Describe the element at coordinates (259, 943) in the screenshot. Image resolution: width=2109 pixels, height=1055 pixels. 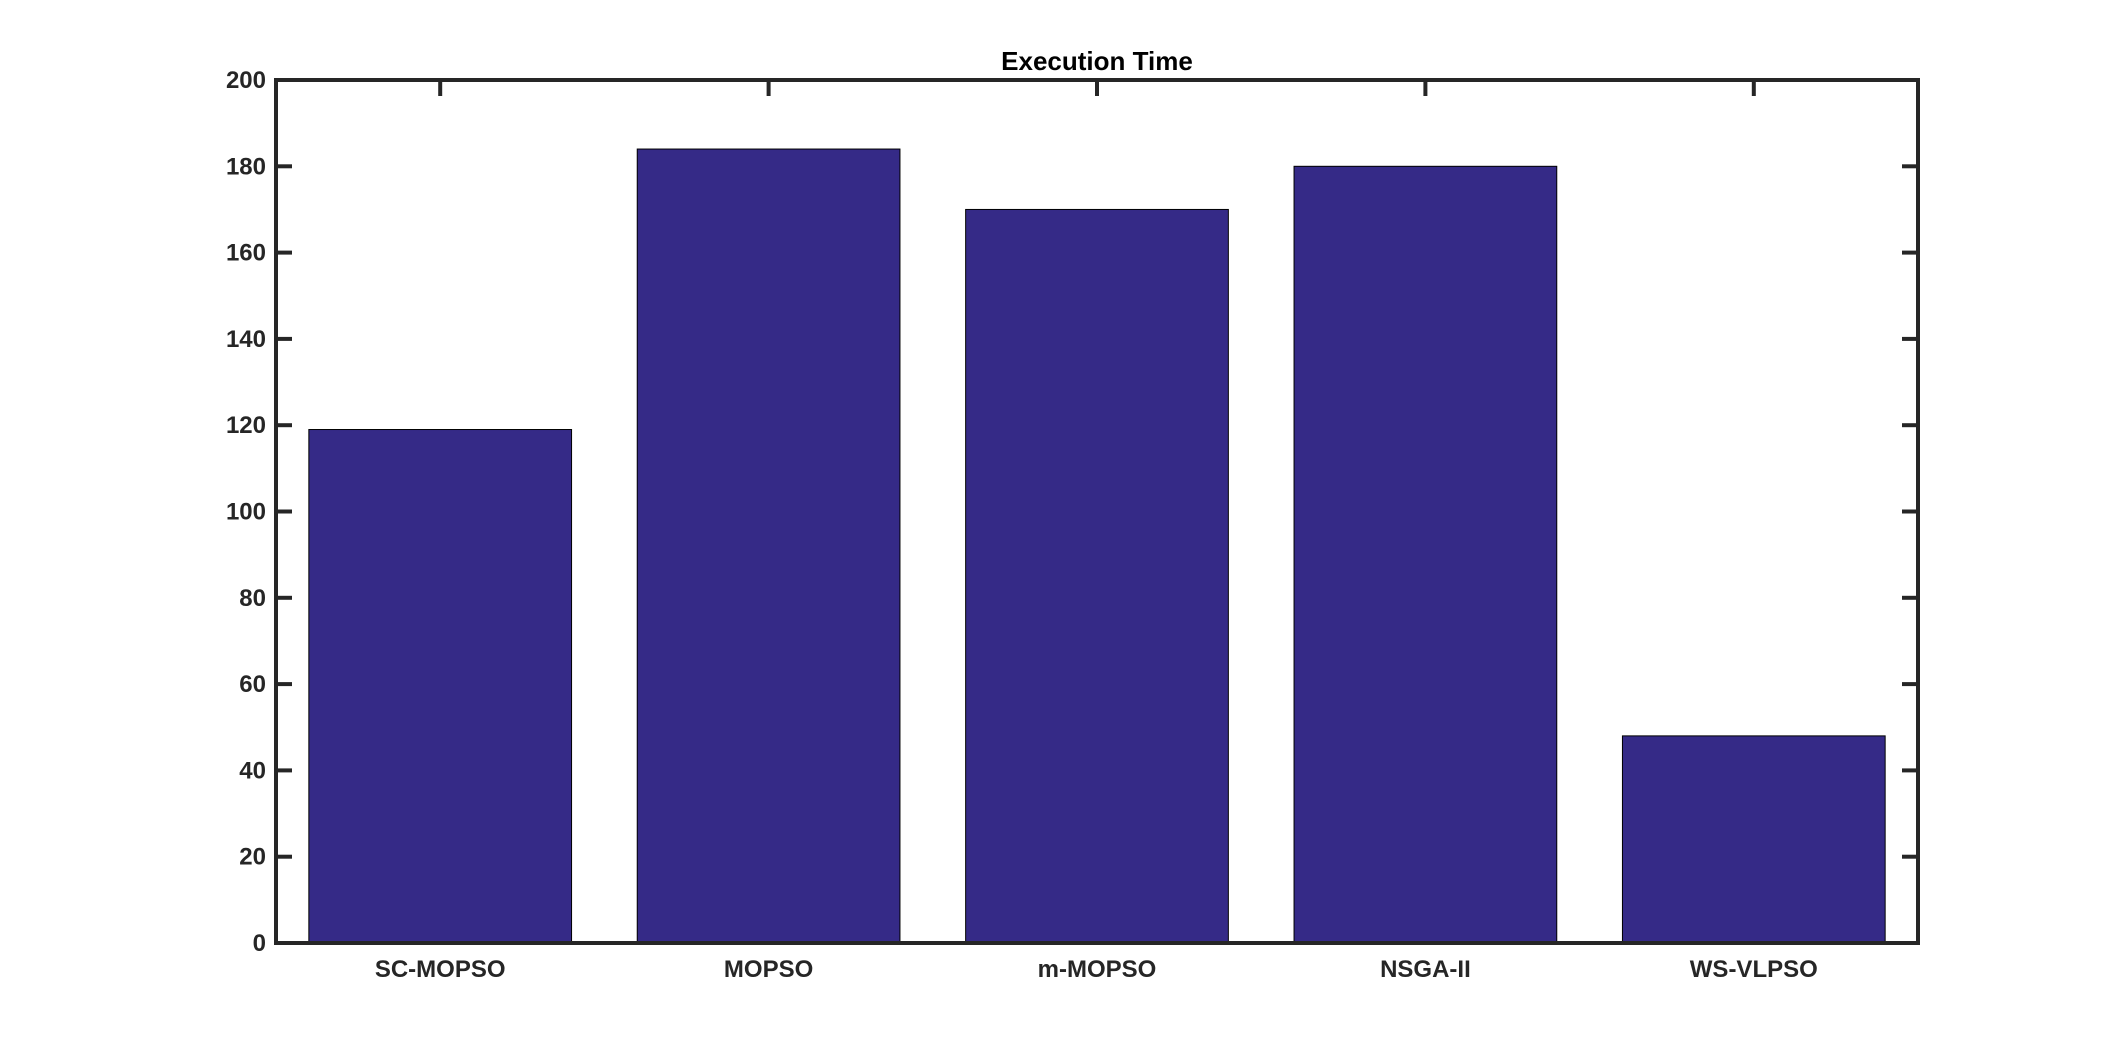
I see `y-tick-label: 0` at that location.